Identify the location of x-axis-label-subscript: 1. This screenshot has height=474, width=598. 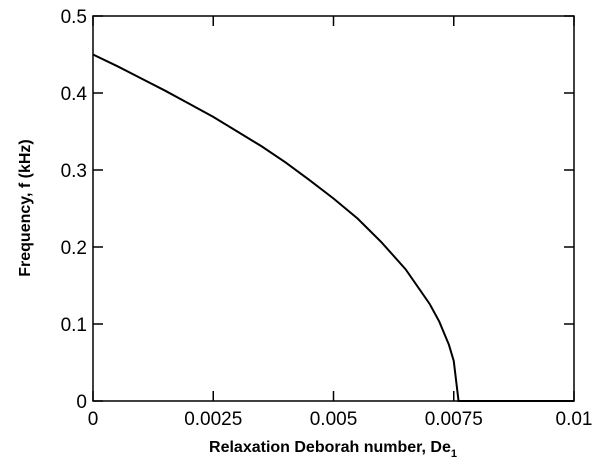
(454, 454).